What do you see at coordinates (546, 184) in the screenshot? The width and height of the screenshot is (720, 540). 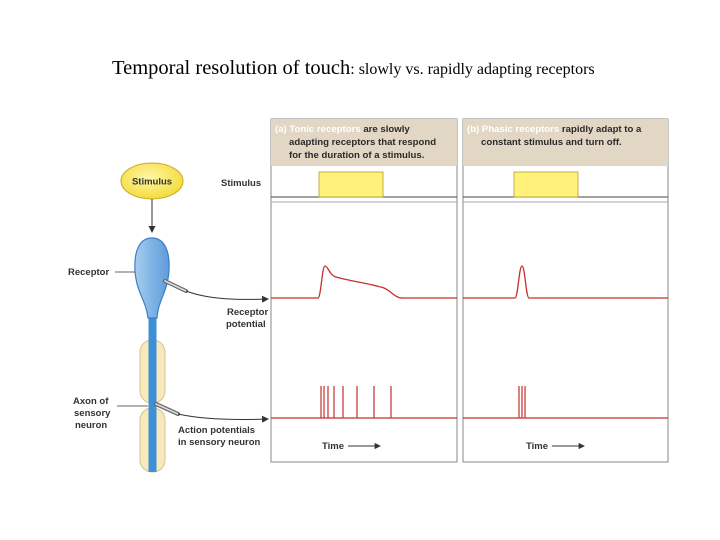 I see `panel-phasic-stimulus-pulse` at bounding box center [546, 184].